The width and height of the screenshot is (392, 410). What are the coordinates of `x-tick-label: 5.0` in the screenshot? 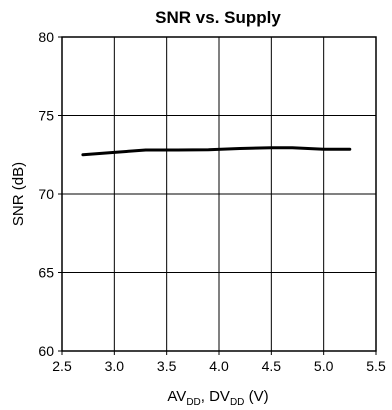 It's located at (324, 366).